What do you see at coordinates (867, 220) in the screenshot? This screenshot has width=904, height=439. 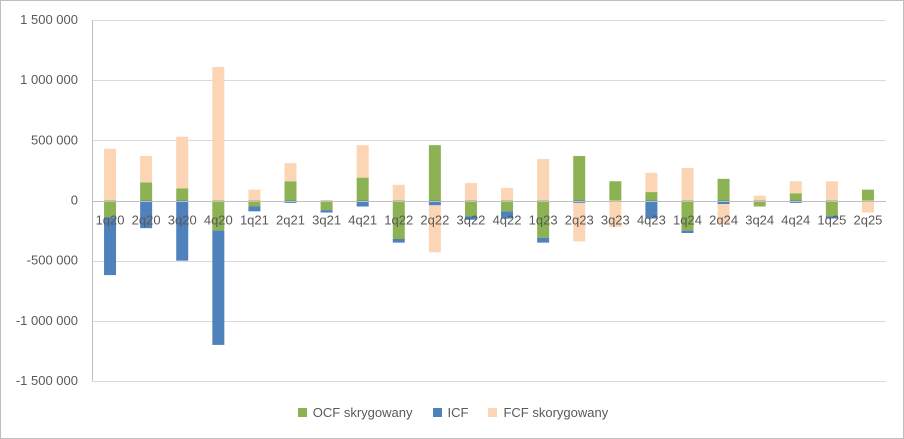 I see `x-tick-label: 2q25` at bounding box center [867, 220].